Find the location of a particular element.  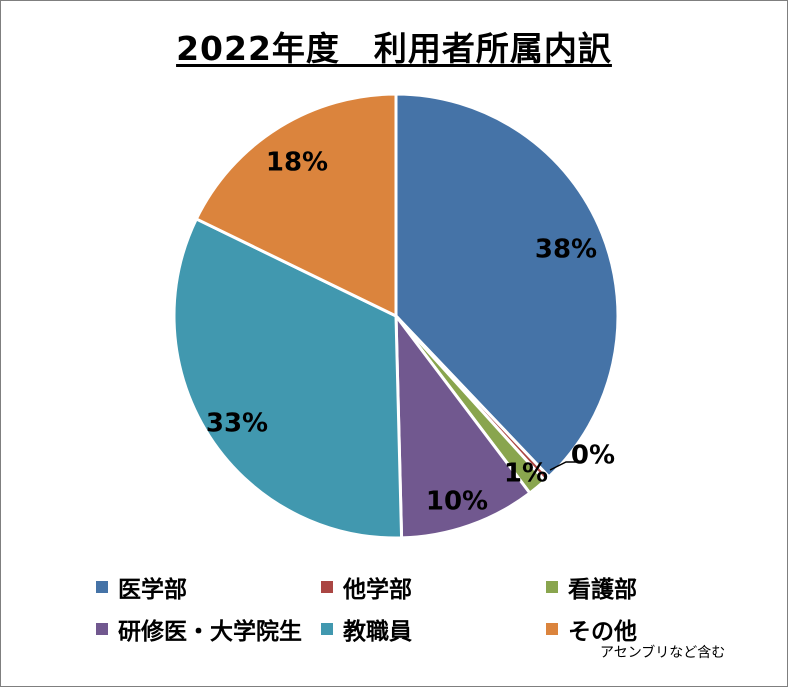

leader-line is located at coordinates (562, 466).